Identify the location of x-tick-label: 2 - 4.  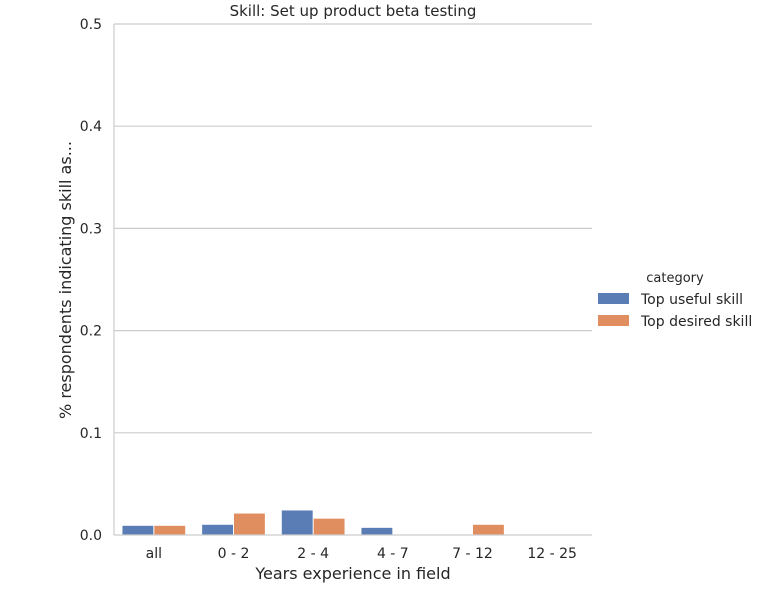
(313, 554).